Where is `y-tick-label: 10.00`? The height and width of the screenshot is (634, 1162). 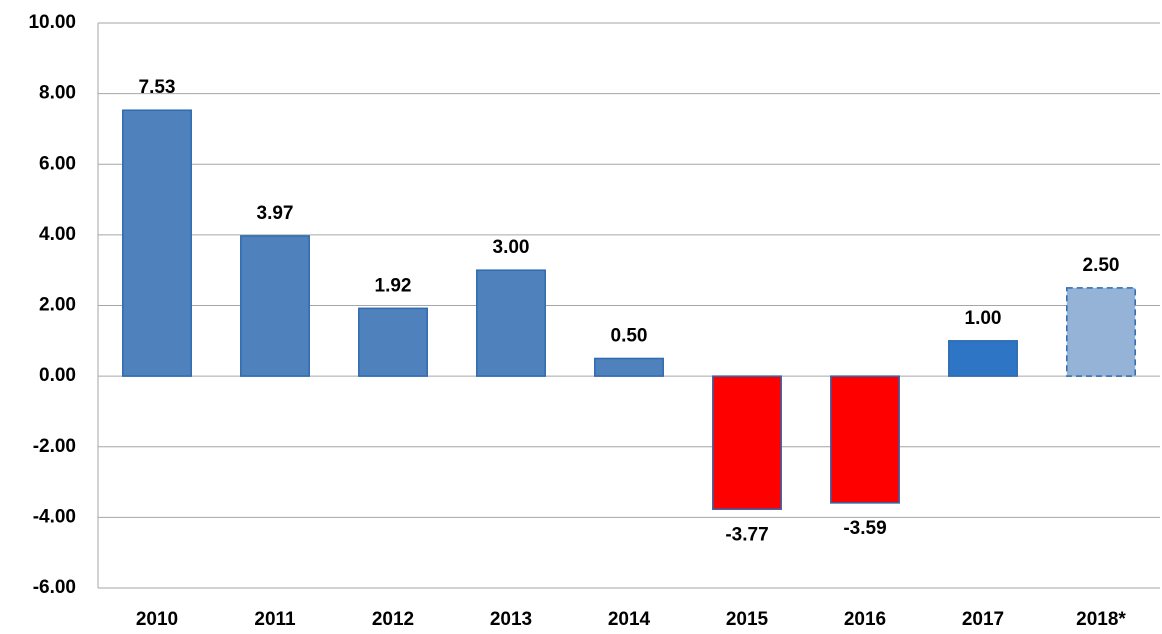
y-tick-label: 10.00 is located at coordinates (52, 22).